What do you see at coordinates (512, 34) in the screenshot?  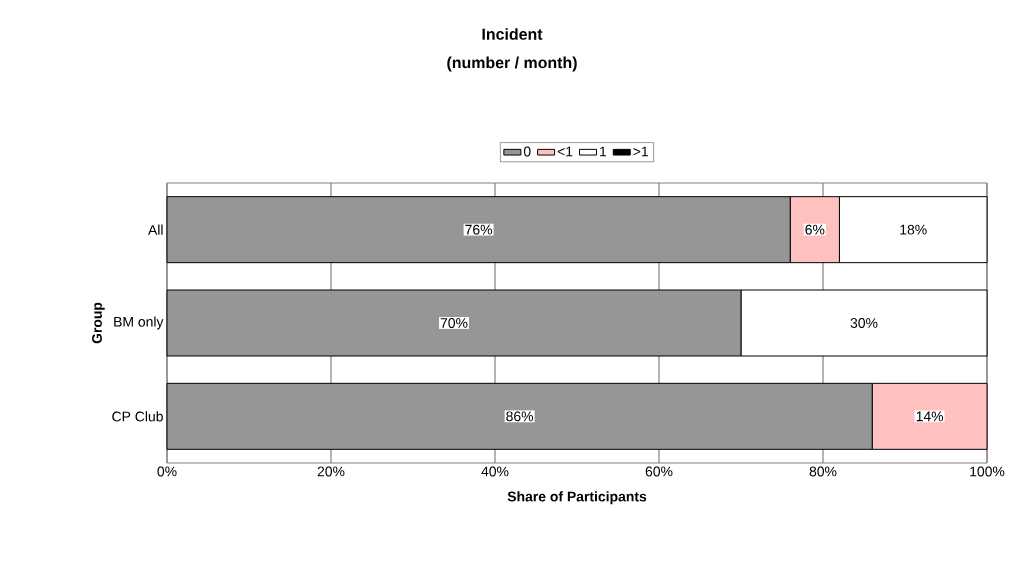 I see `chart-title: Incident` at bounding box center [512, 34].